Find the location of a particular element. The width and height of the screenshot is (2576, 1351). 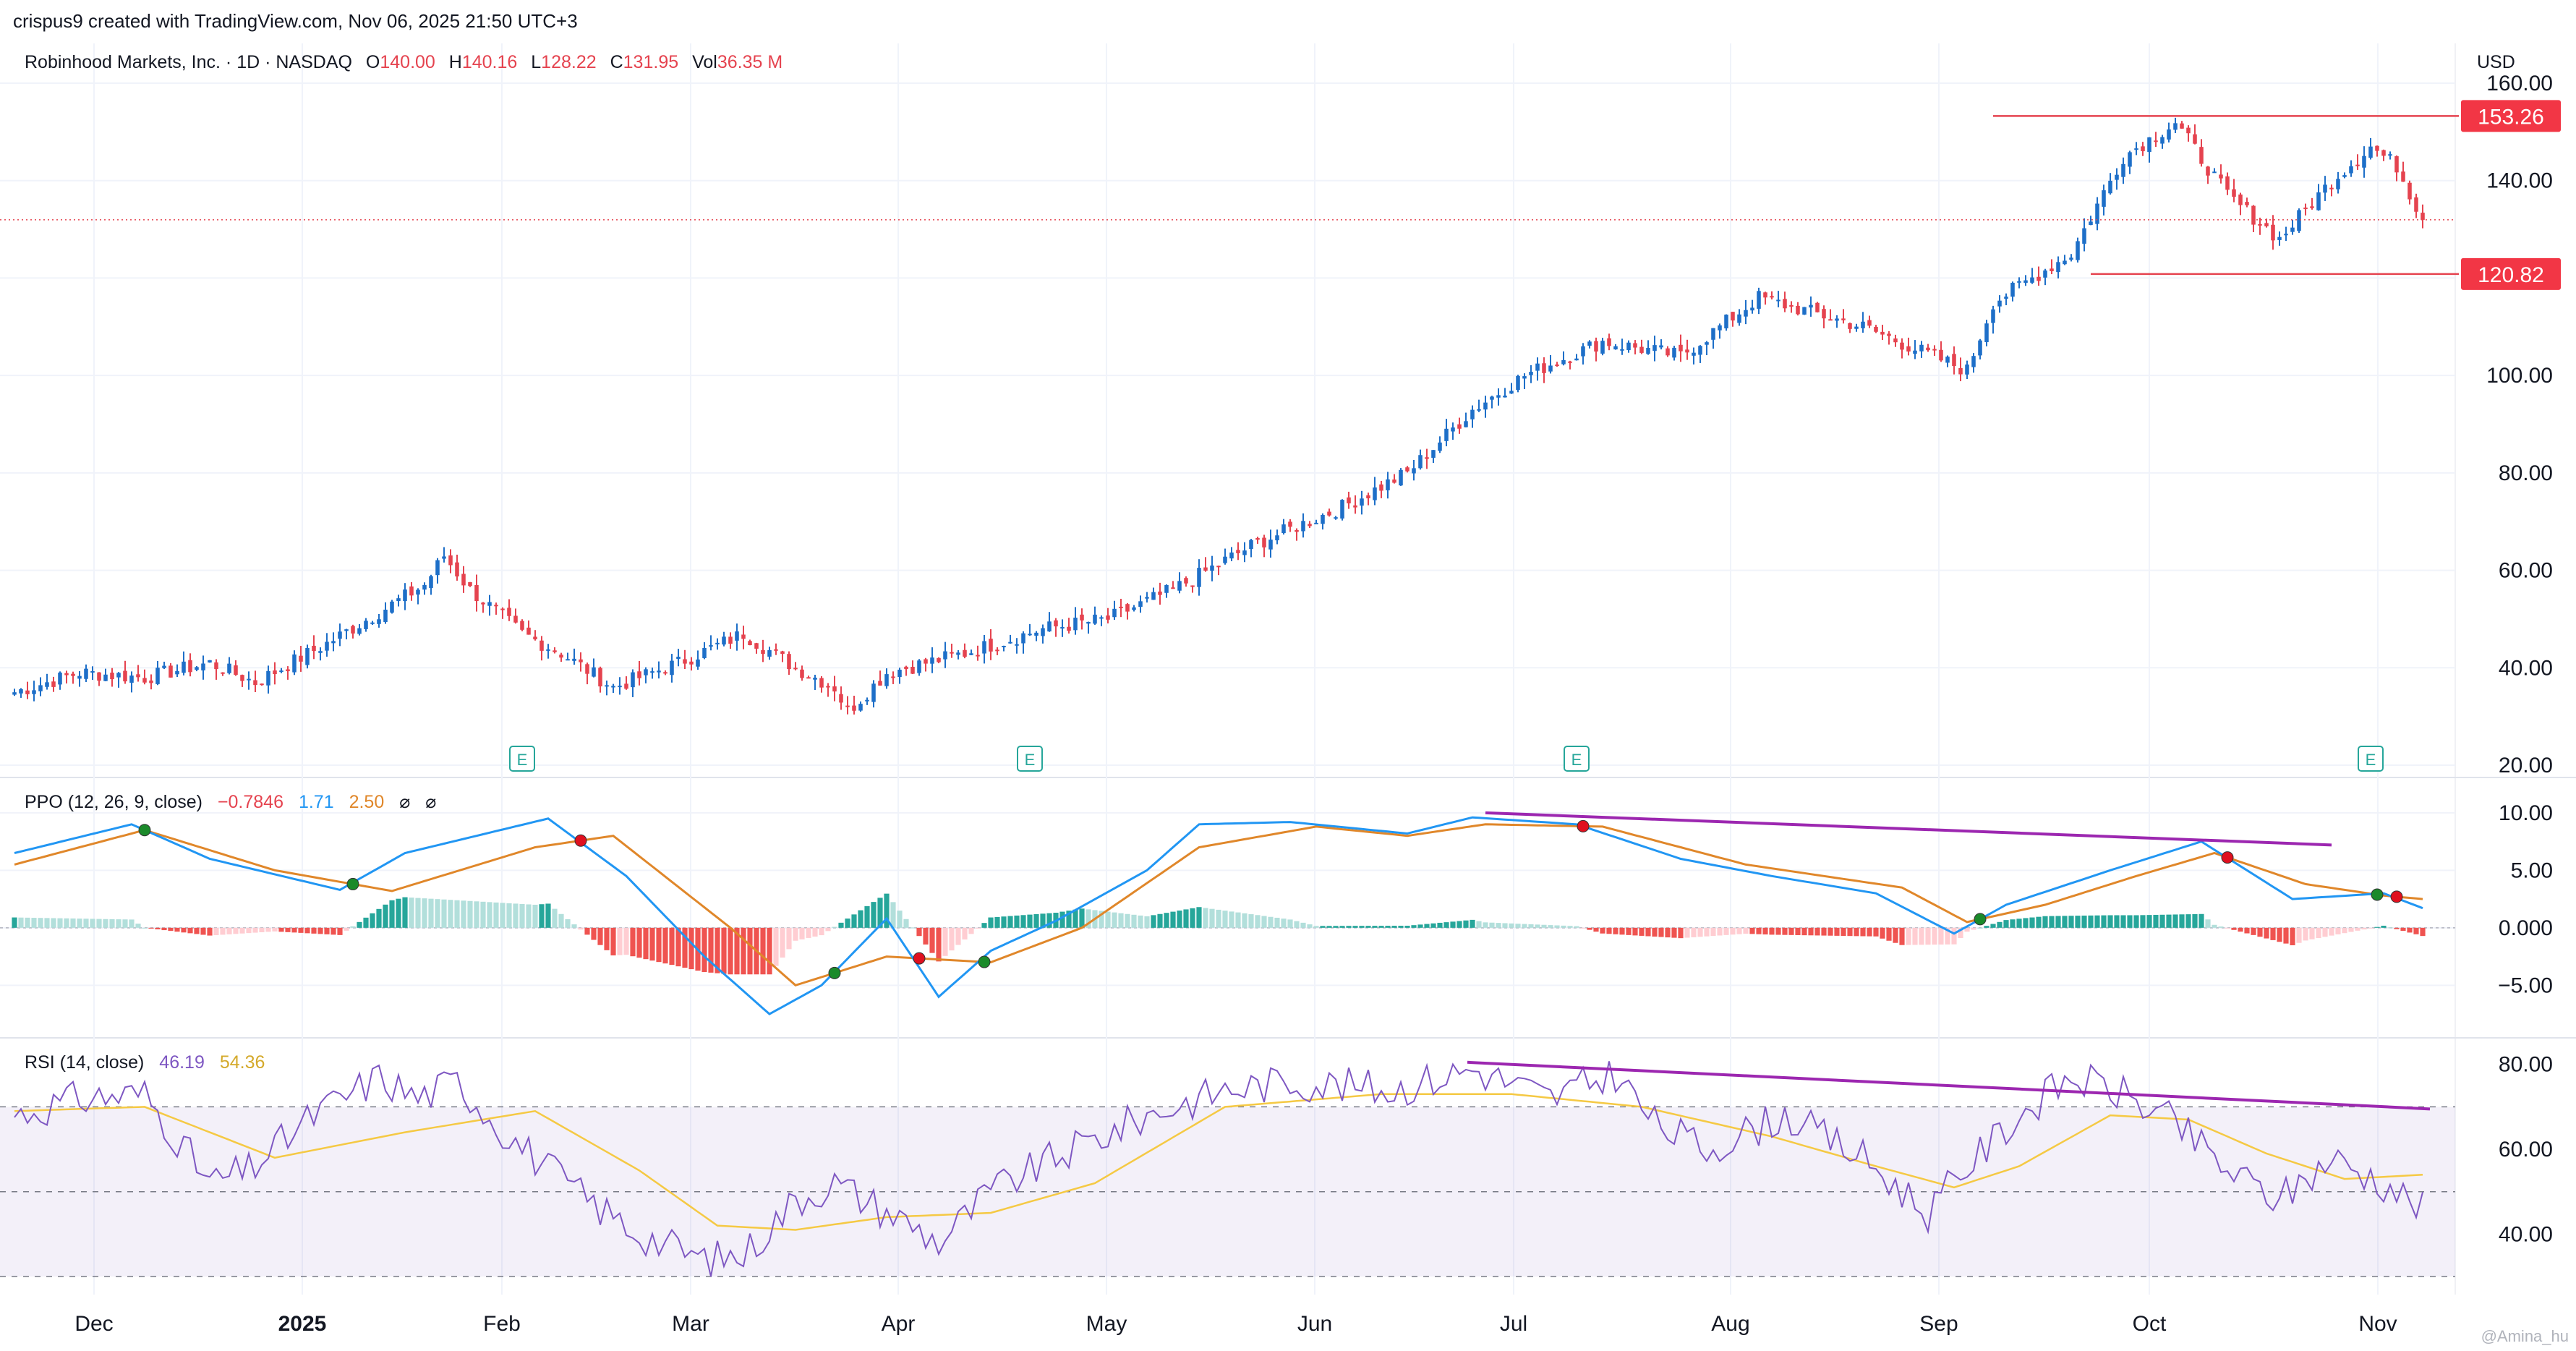

ppo-pane is located at coordinates (1227, 913).